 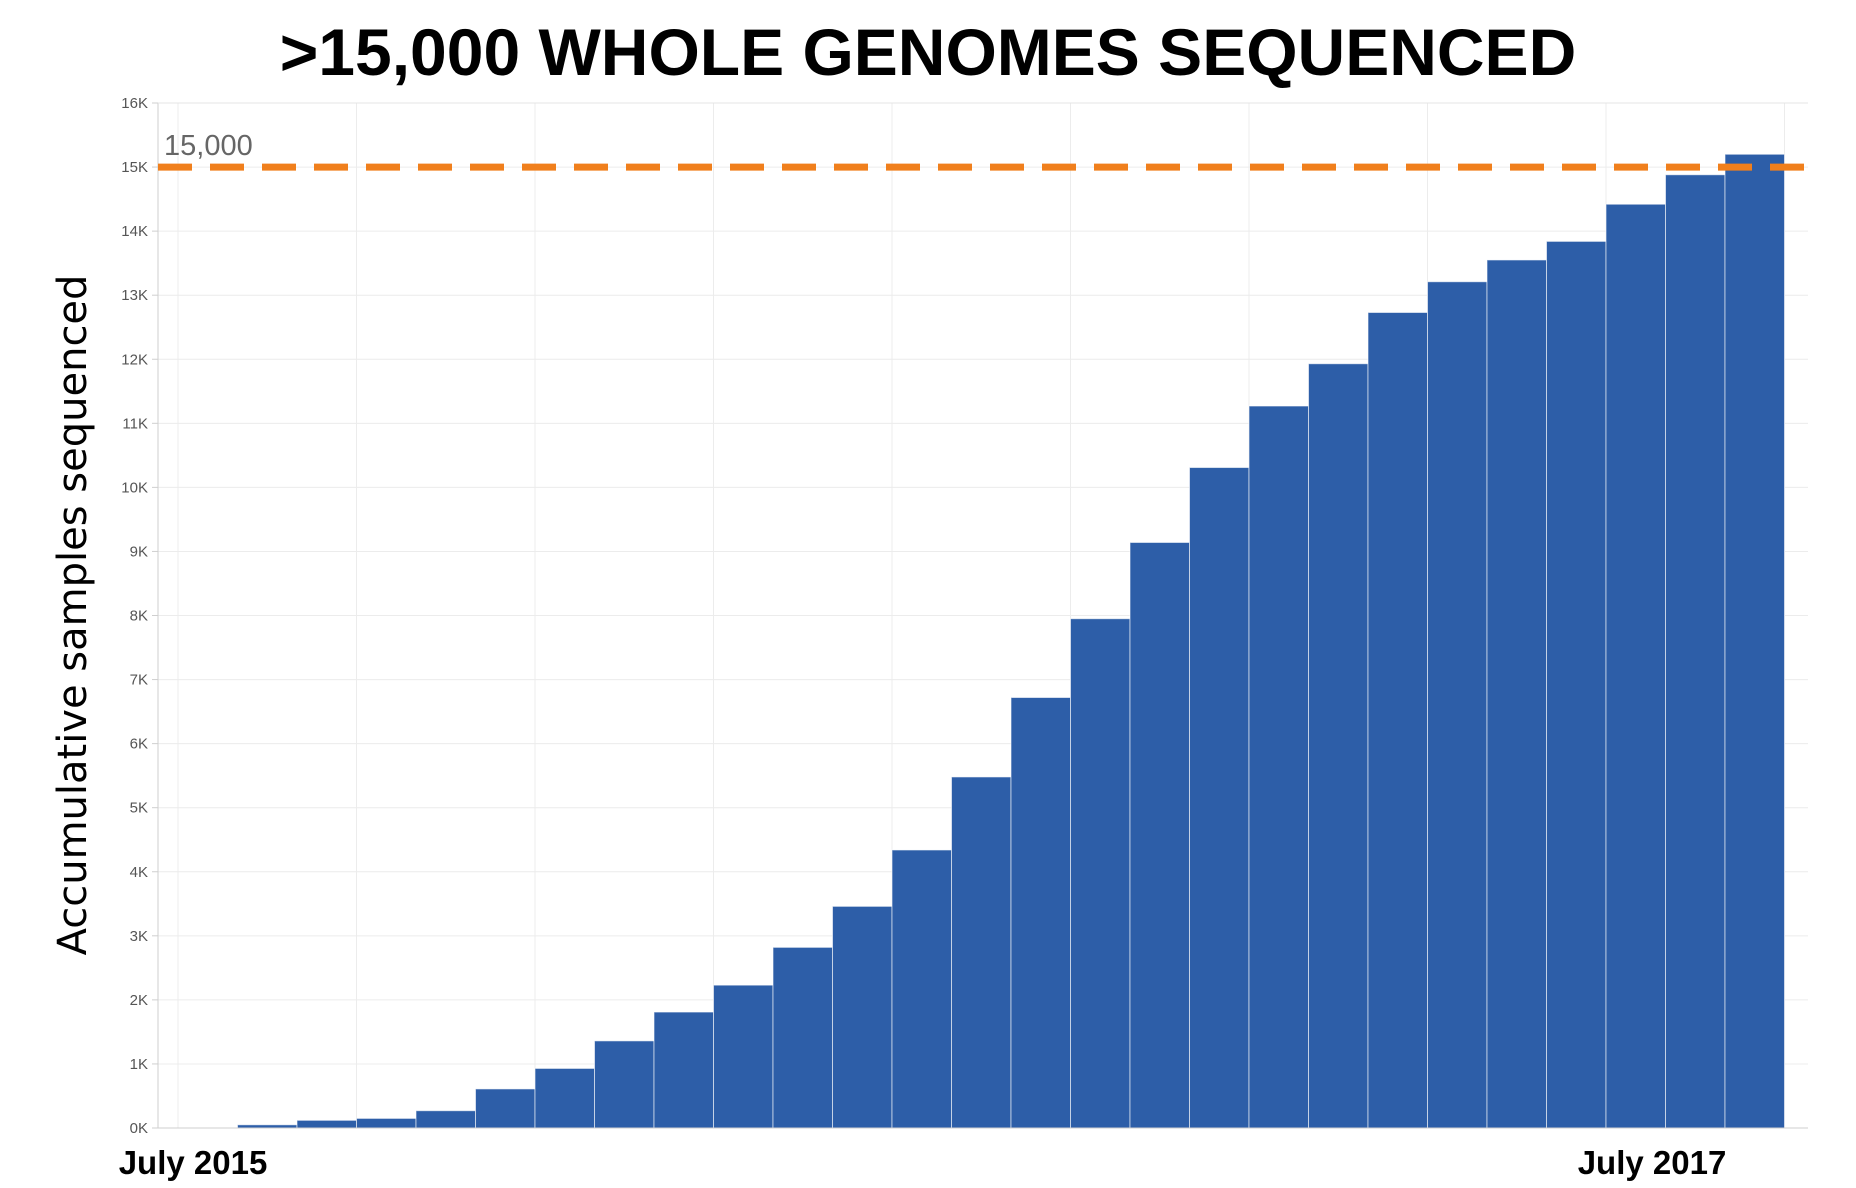 I want to click on y-tick-label: 5K, so click(x=139, y=808).